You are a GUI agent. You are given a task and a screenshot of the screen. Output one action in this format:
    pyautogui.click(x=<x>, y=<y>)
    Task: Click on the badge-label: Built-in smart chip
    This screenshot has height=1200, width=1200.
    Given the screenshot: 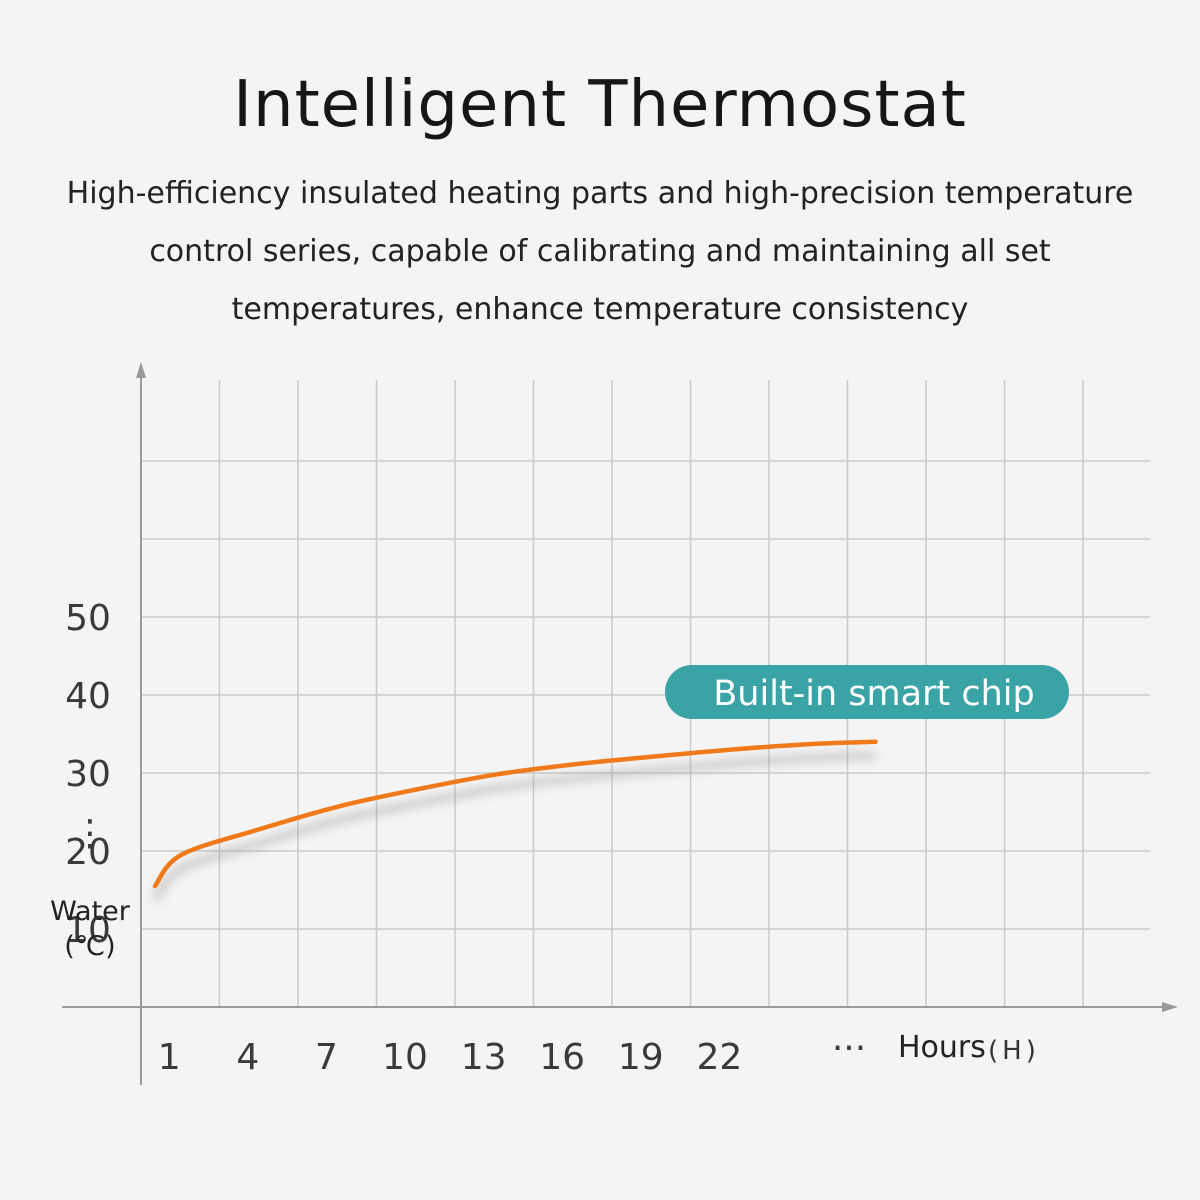 What is the action you would take?
    pyautogui.click(x=873, y=694)
    